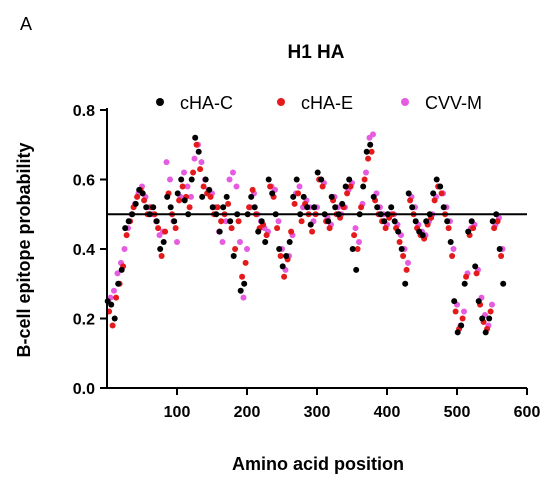 This screenshot has width=550, height=482. I want to click on legend-label: cHA-C, so click(206, 103).